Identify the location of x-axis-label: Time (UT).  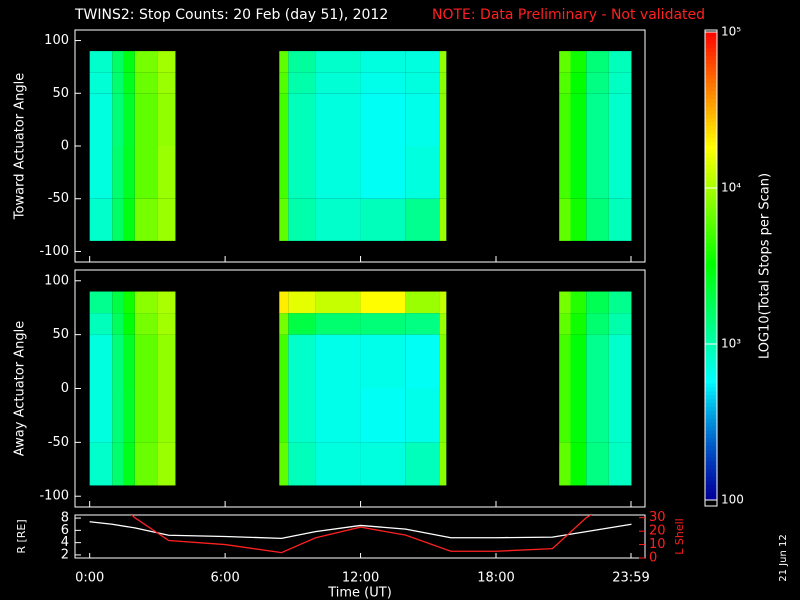
(359, 593).